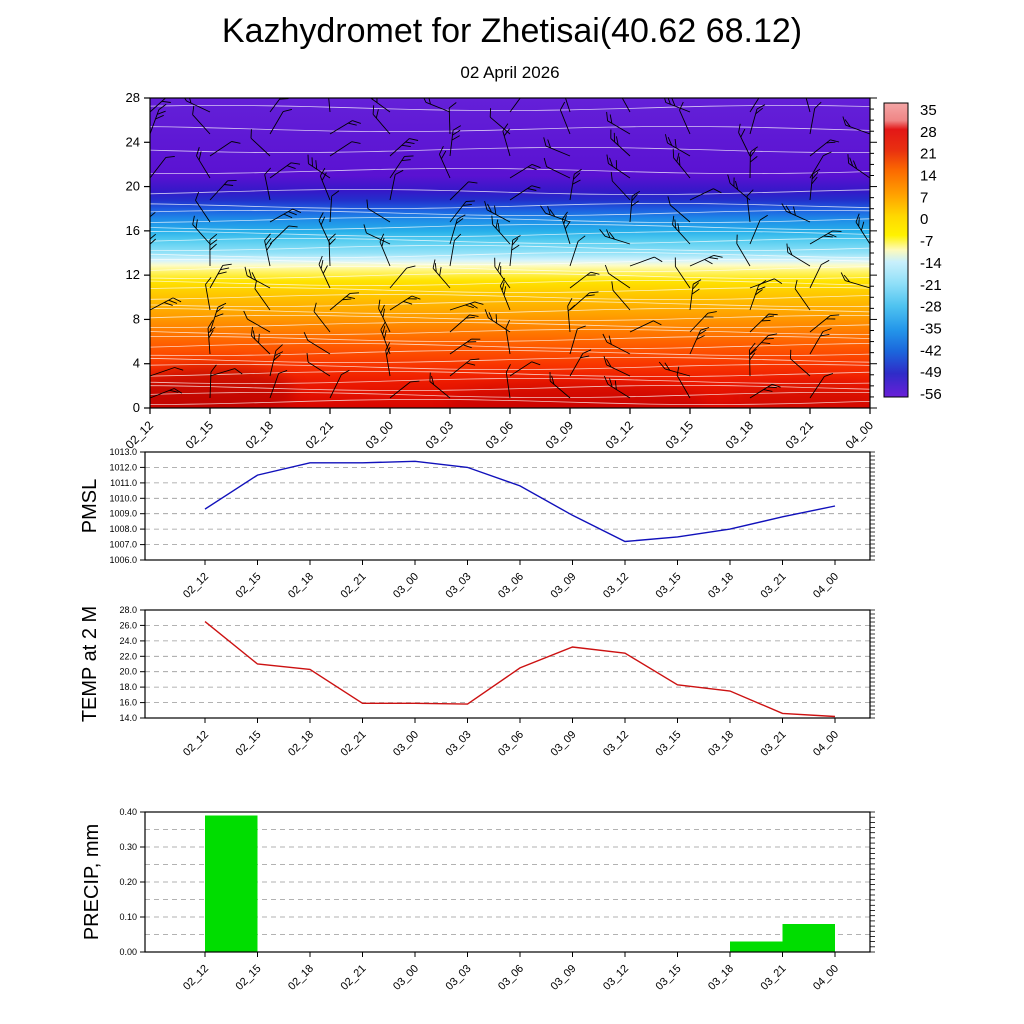 The image size is (1024, 1024). What do you see at coordinates (123, 514) in the screenshot?
I see `pmsl-ytick-label: 1009.0` at bounding box center [123, 514].